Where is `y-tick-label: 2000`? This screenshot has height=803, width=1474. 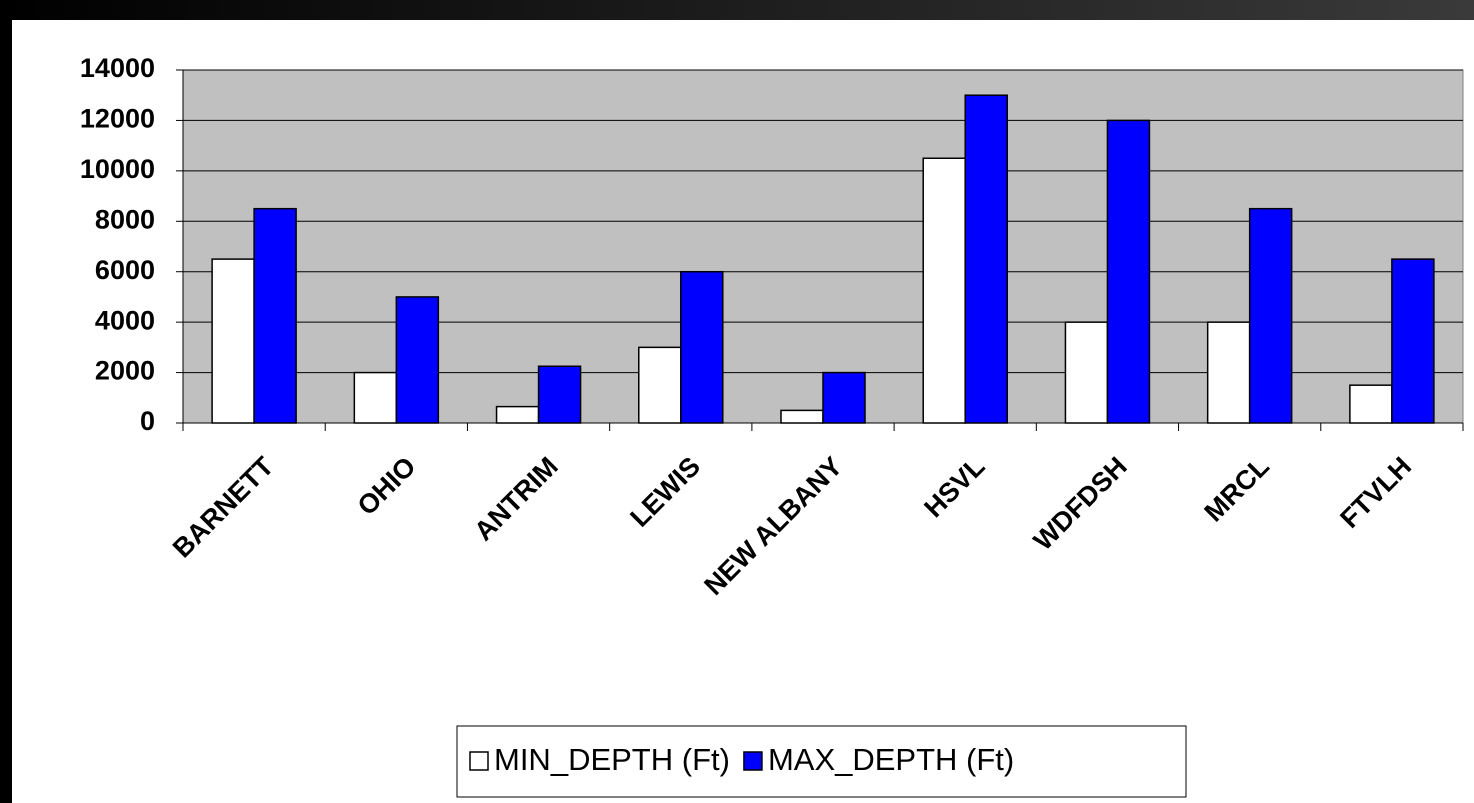
y-tick-label: 2000 is located at coordinates (125, 371).